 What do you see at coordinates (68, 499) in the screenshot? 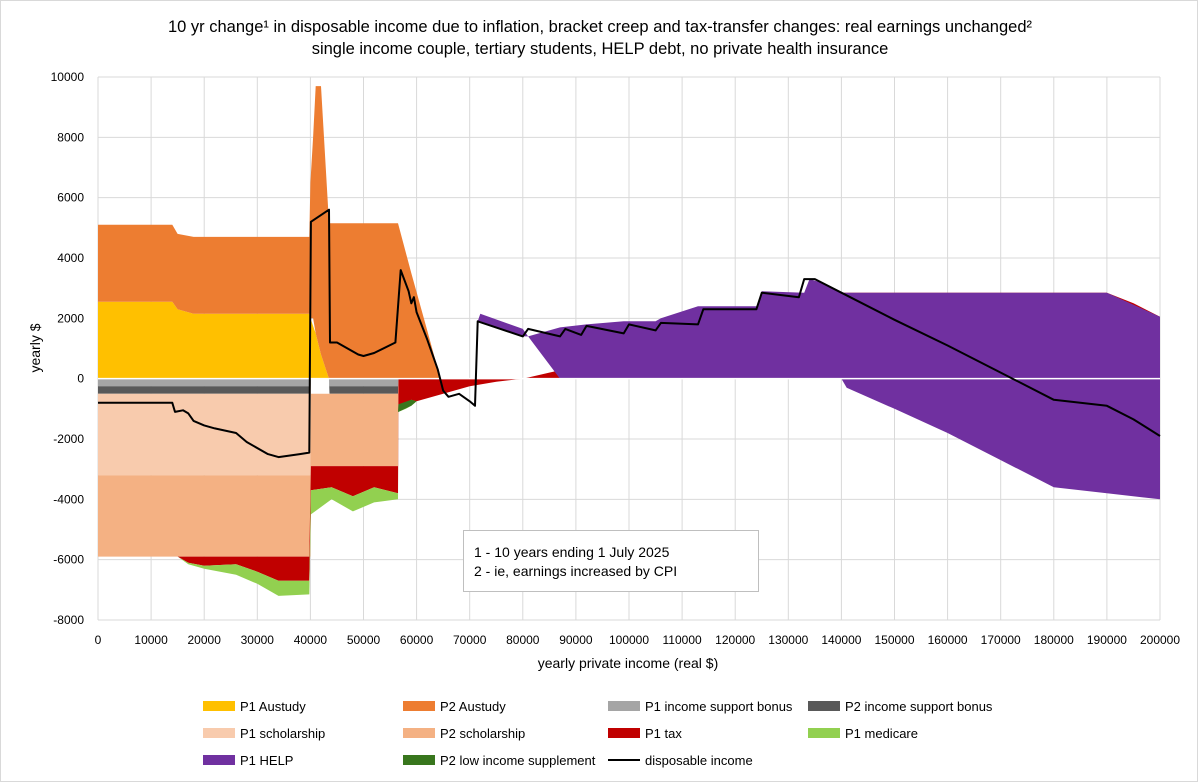
I see `y-tick-label: -4000` at bounding box center [68, 499].